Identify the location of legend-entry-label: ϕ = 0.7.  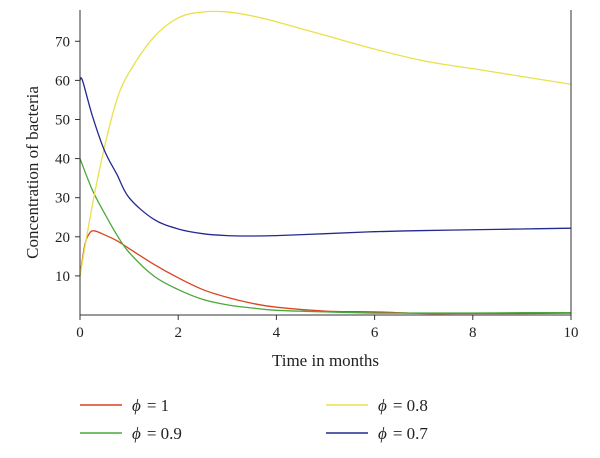
(403, 433).